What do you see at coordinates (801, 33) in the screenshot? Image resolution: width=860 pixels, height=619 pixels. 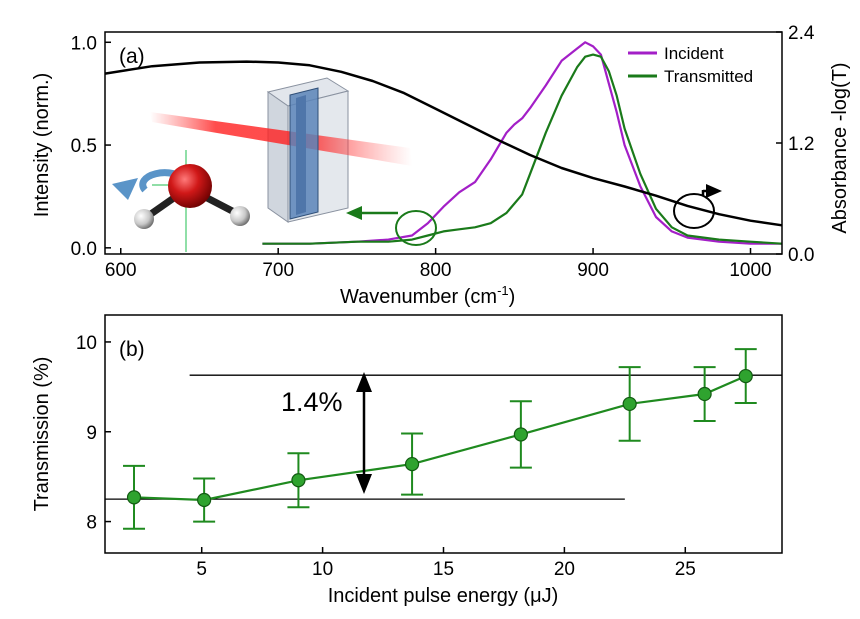 I see `y-right-tick-label: 2.4` at bounding box center [801, 33].